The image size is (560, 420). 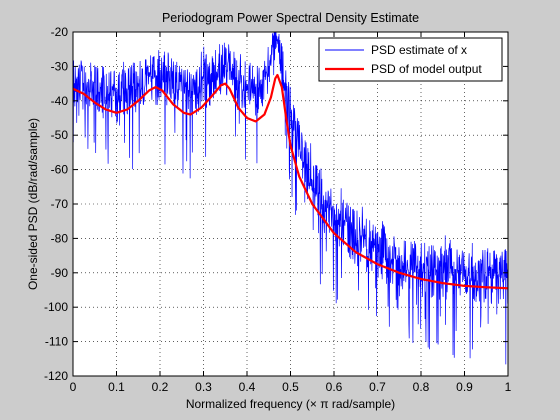 I want to click on y-tick-label: -60, so click(x=60, y=170).